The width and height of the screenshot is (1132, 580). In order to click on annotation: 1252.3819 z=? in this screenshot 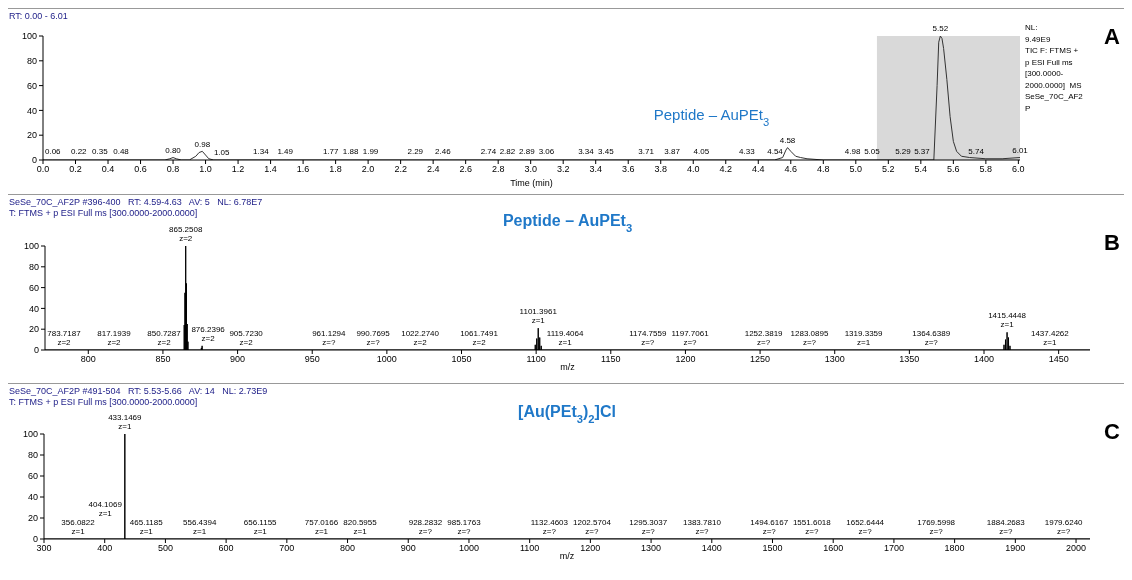, I will do `click(764, 338)`.